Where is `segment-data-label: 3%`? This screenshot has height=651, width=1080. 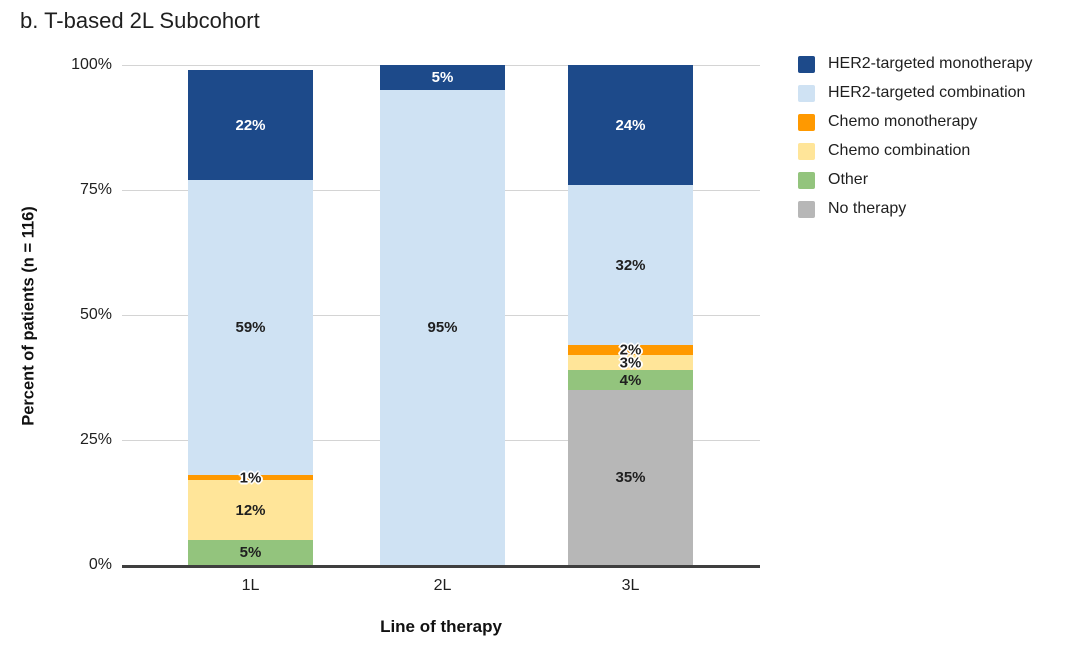 segment-data-label: 3% is located at coordinates (630, 362).